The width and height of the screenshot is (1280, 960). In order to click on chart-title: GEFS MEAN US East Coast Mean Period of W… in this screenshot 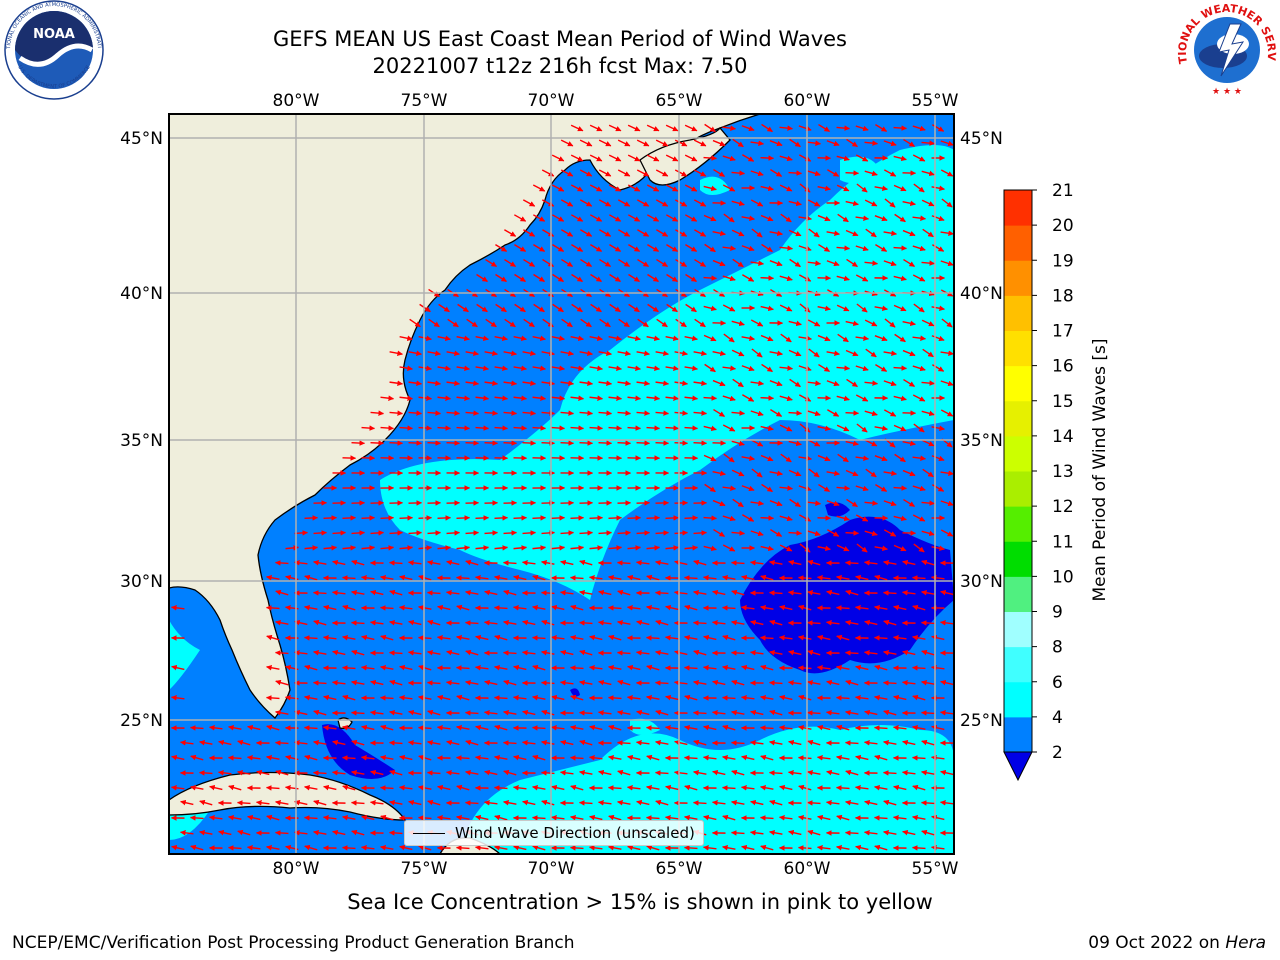, I will do `click(560, 39)`.